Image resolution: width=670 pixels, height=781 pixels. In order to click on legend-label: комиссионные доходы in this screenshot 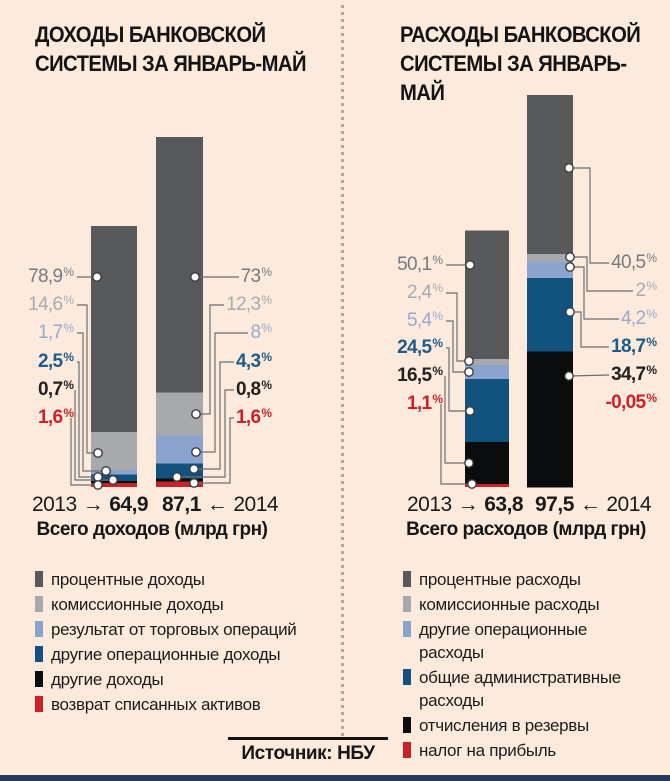, I will do `click(137, 604)`.